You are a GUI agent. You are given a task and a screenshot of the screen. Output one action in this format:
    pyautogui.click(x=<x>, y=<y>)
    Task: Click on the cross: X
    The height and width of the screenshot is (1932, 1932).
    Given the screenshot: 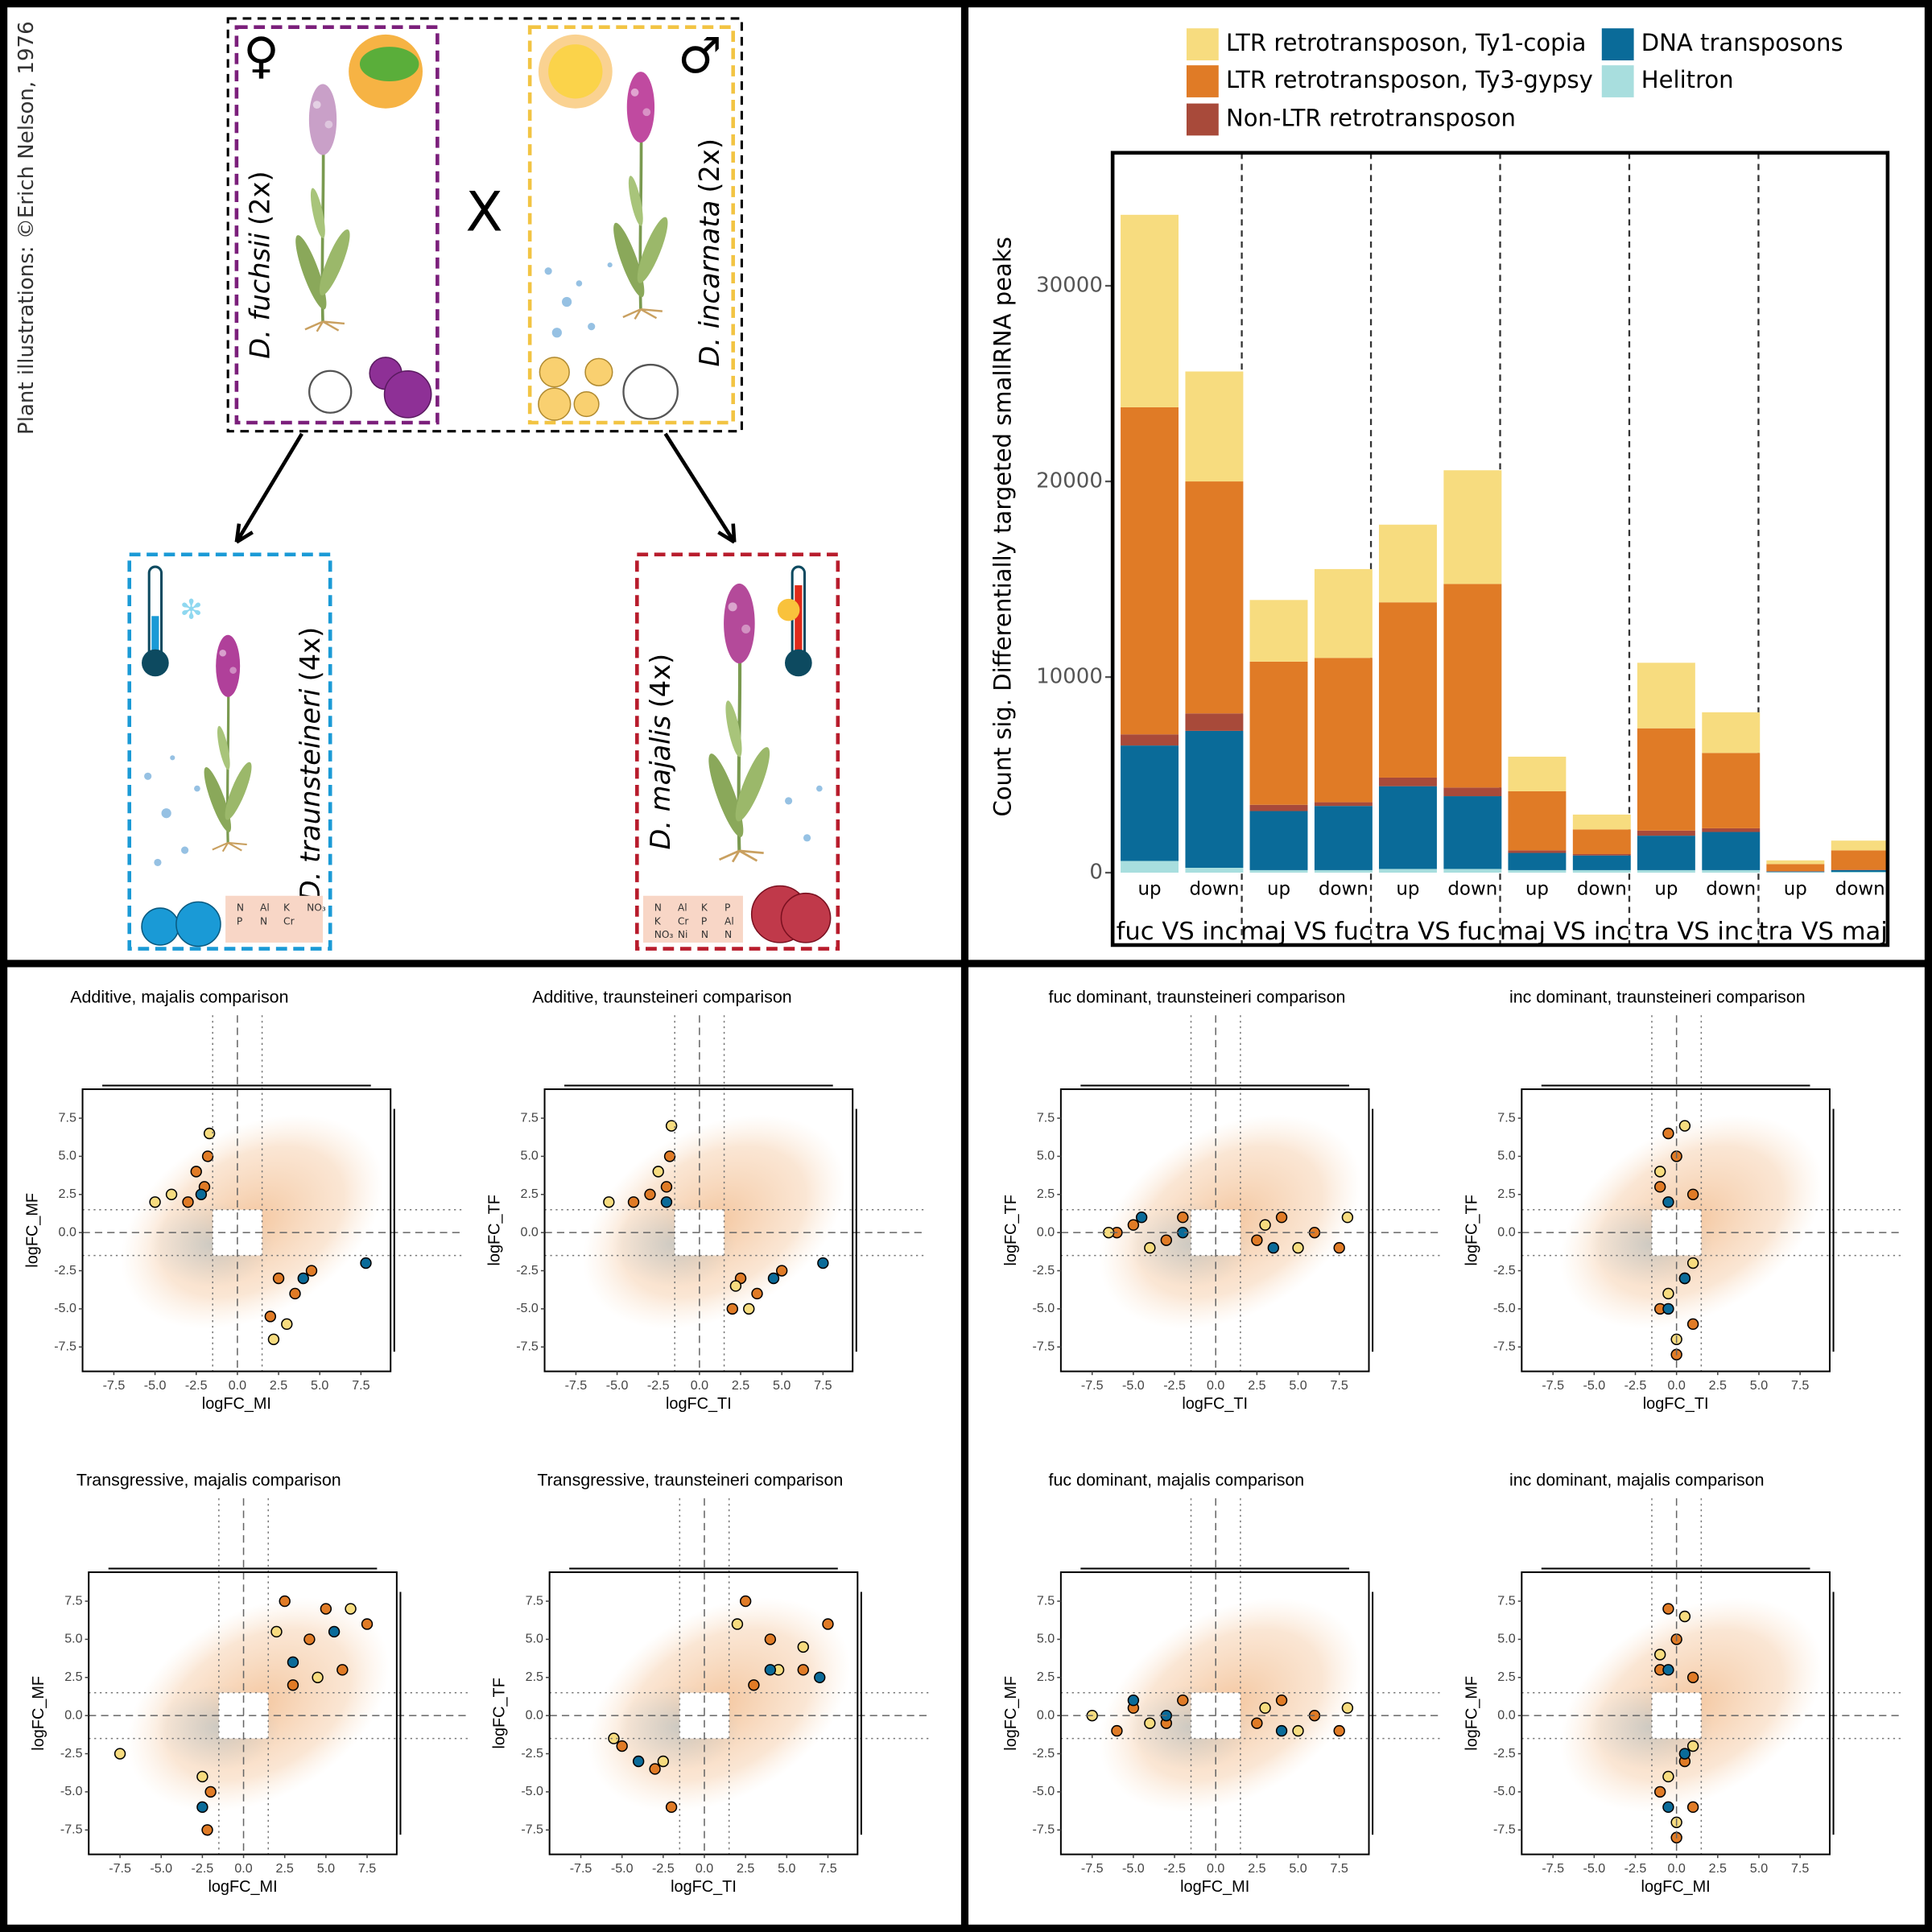 What is the action you would take?
    pyautogui.click(x=483, y=211)
    